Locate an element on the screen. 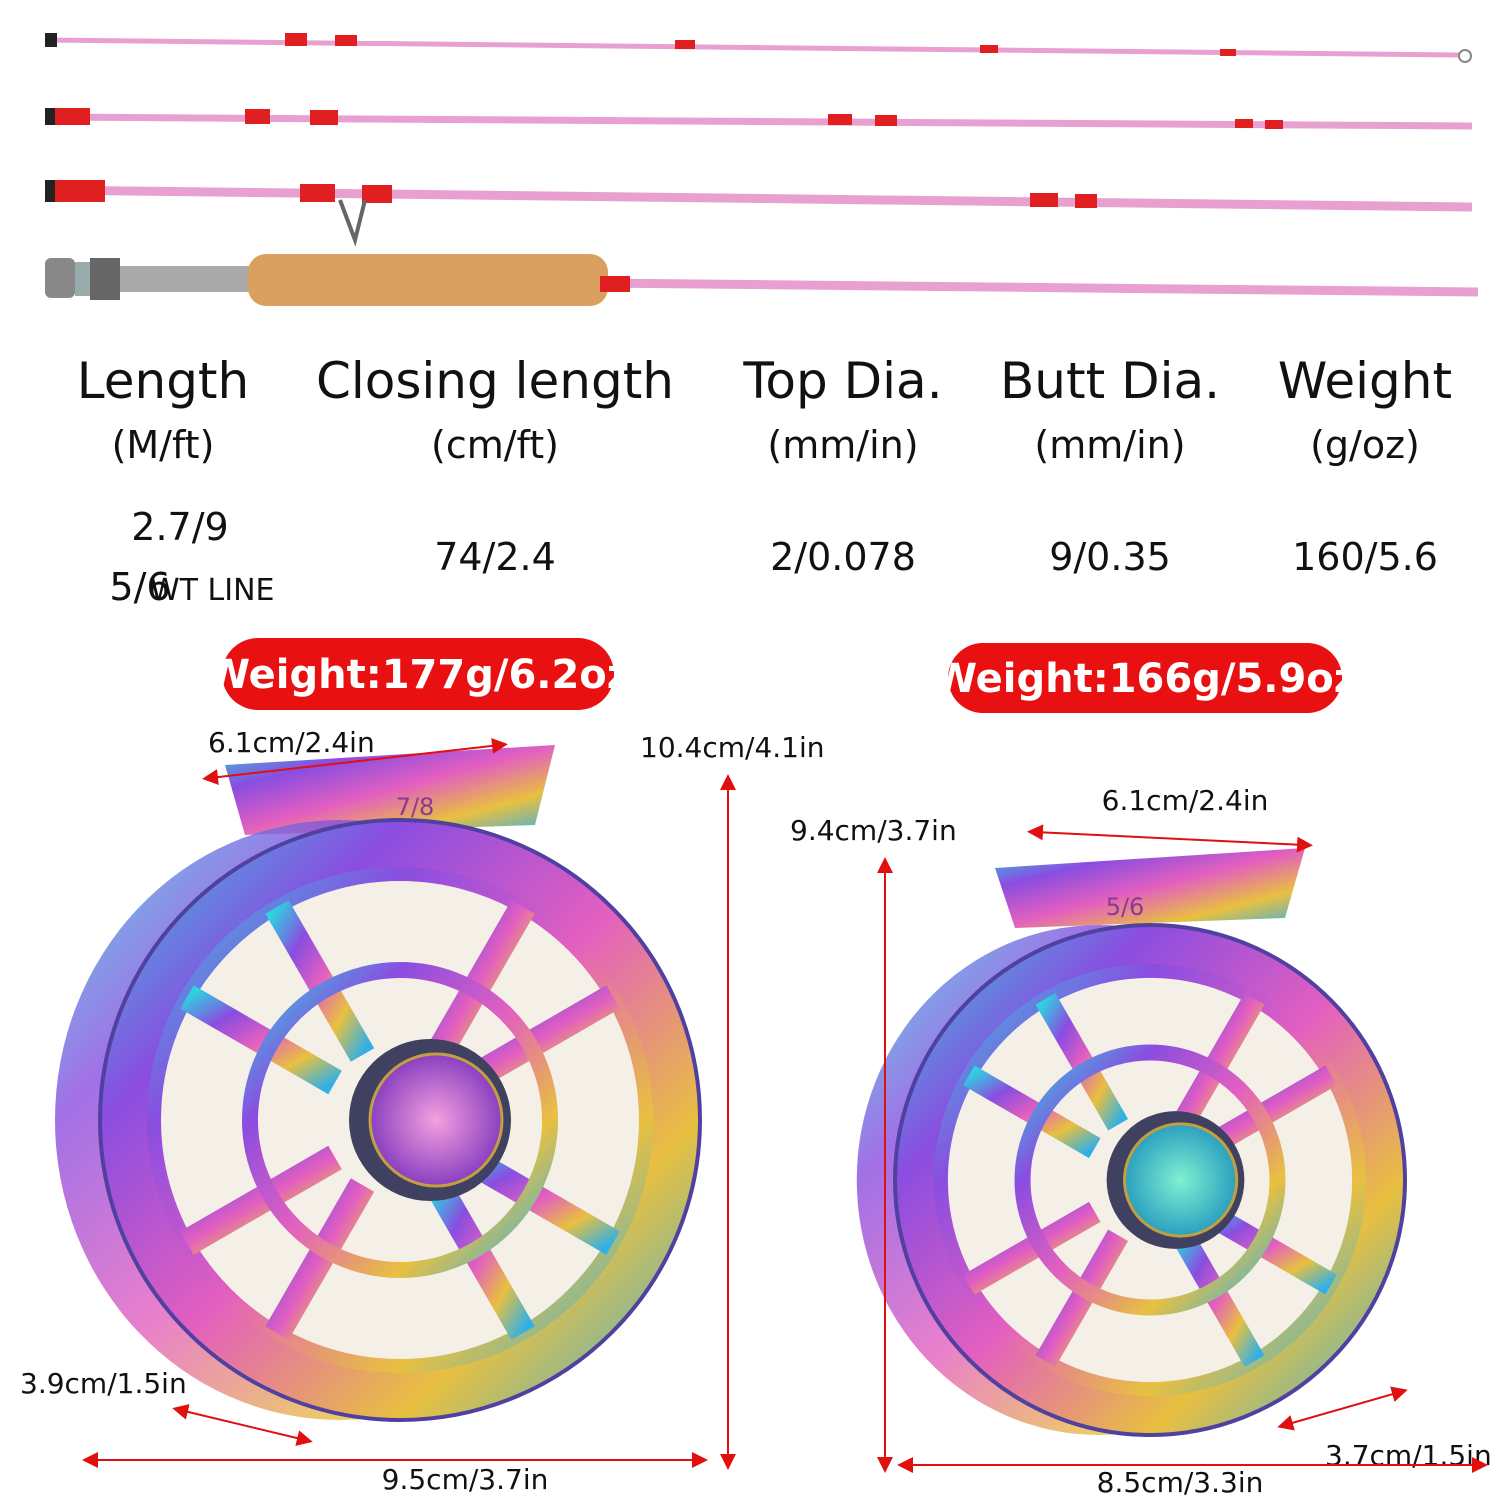  length-value: 2.7/9 is located at coordinates (179, 527).